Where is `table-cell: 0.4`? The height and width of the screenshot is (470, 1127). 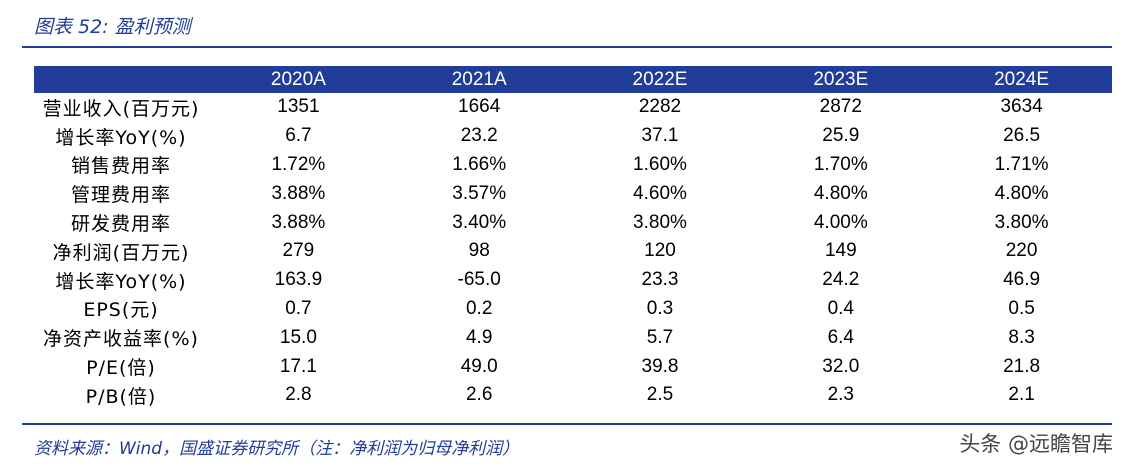 table-cell: 0.4 is located at coordinates (840, 308).